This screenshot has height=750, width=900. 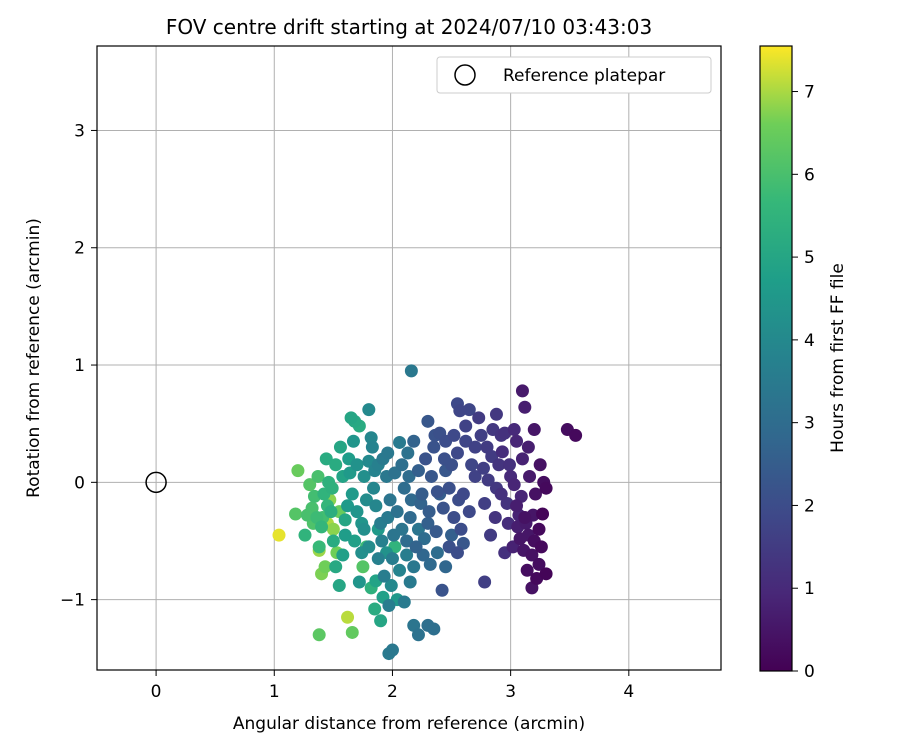 What do you see at coordinates (392, 692) in the screenshot?
I see `x-tick-label: 2` at bounding box center [392, 692].